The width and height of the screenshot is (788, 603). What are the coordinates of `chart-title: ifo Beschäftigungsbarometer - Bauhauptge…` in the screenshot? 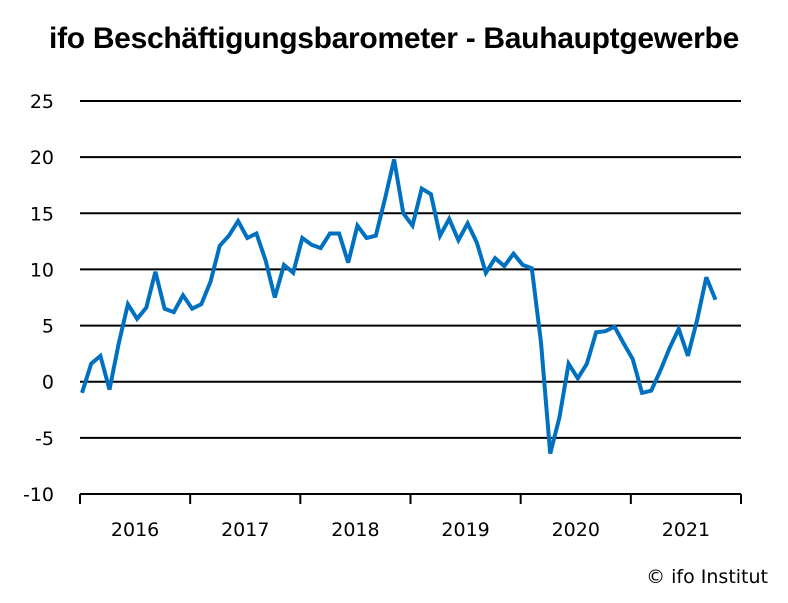 It's located at (394, 38).